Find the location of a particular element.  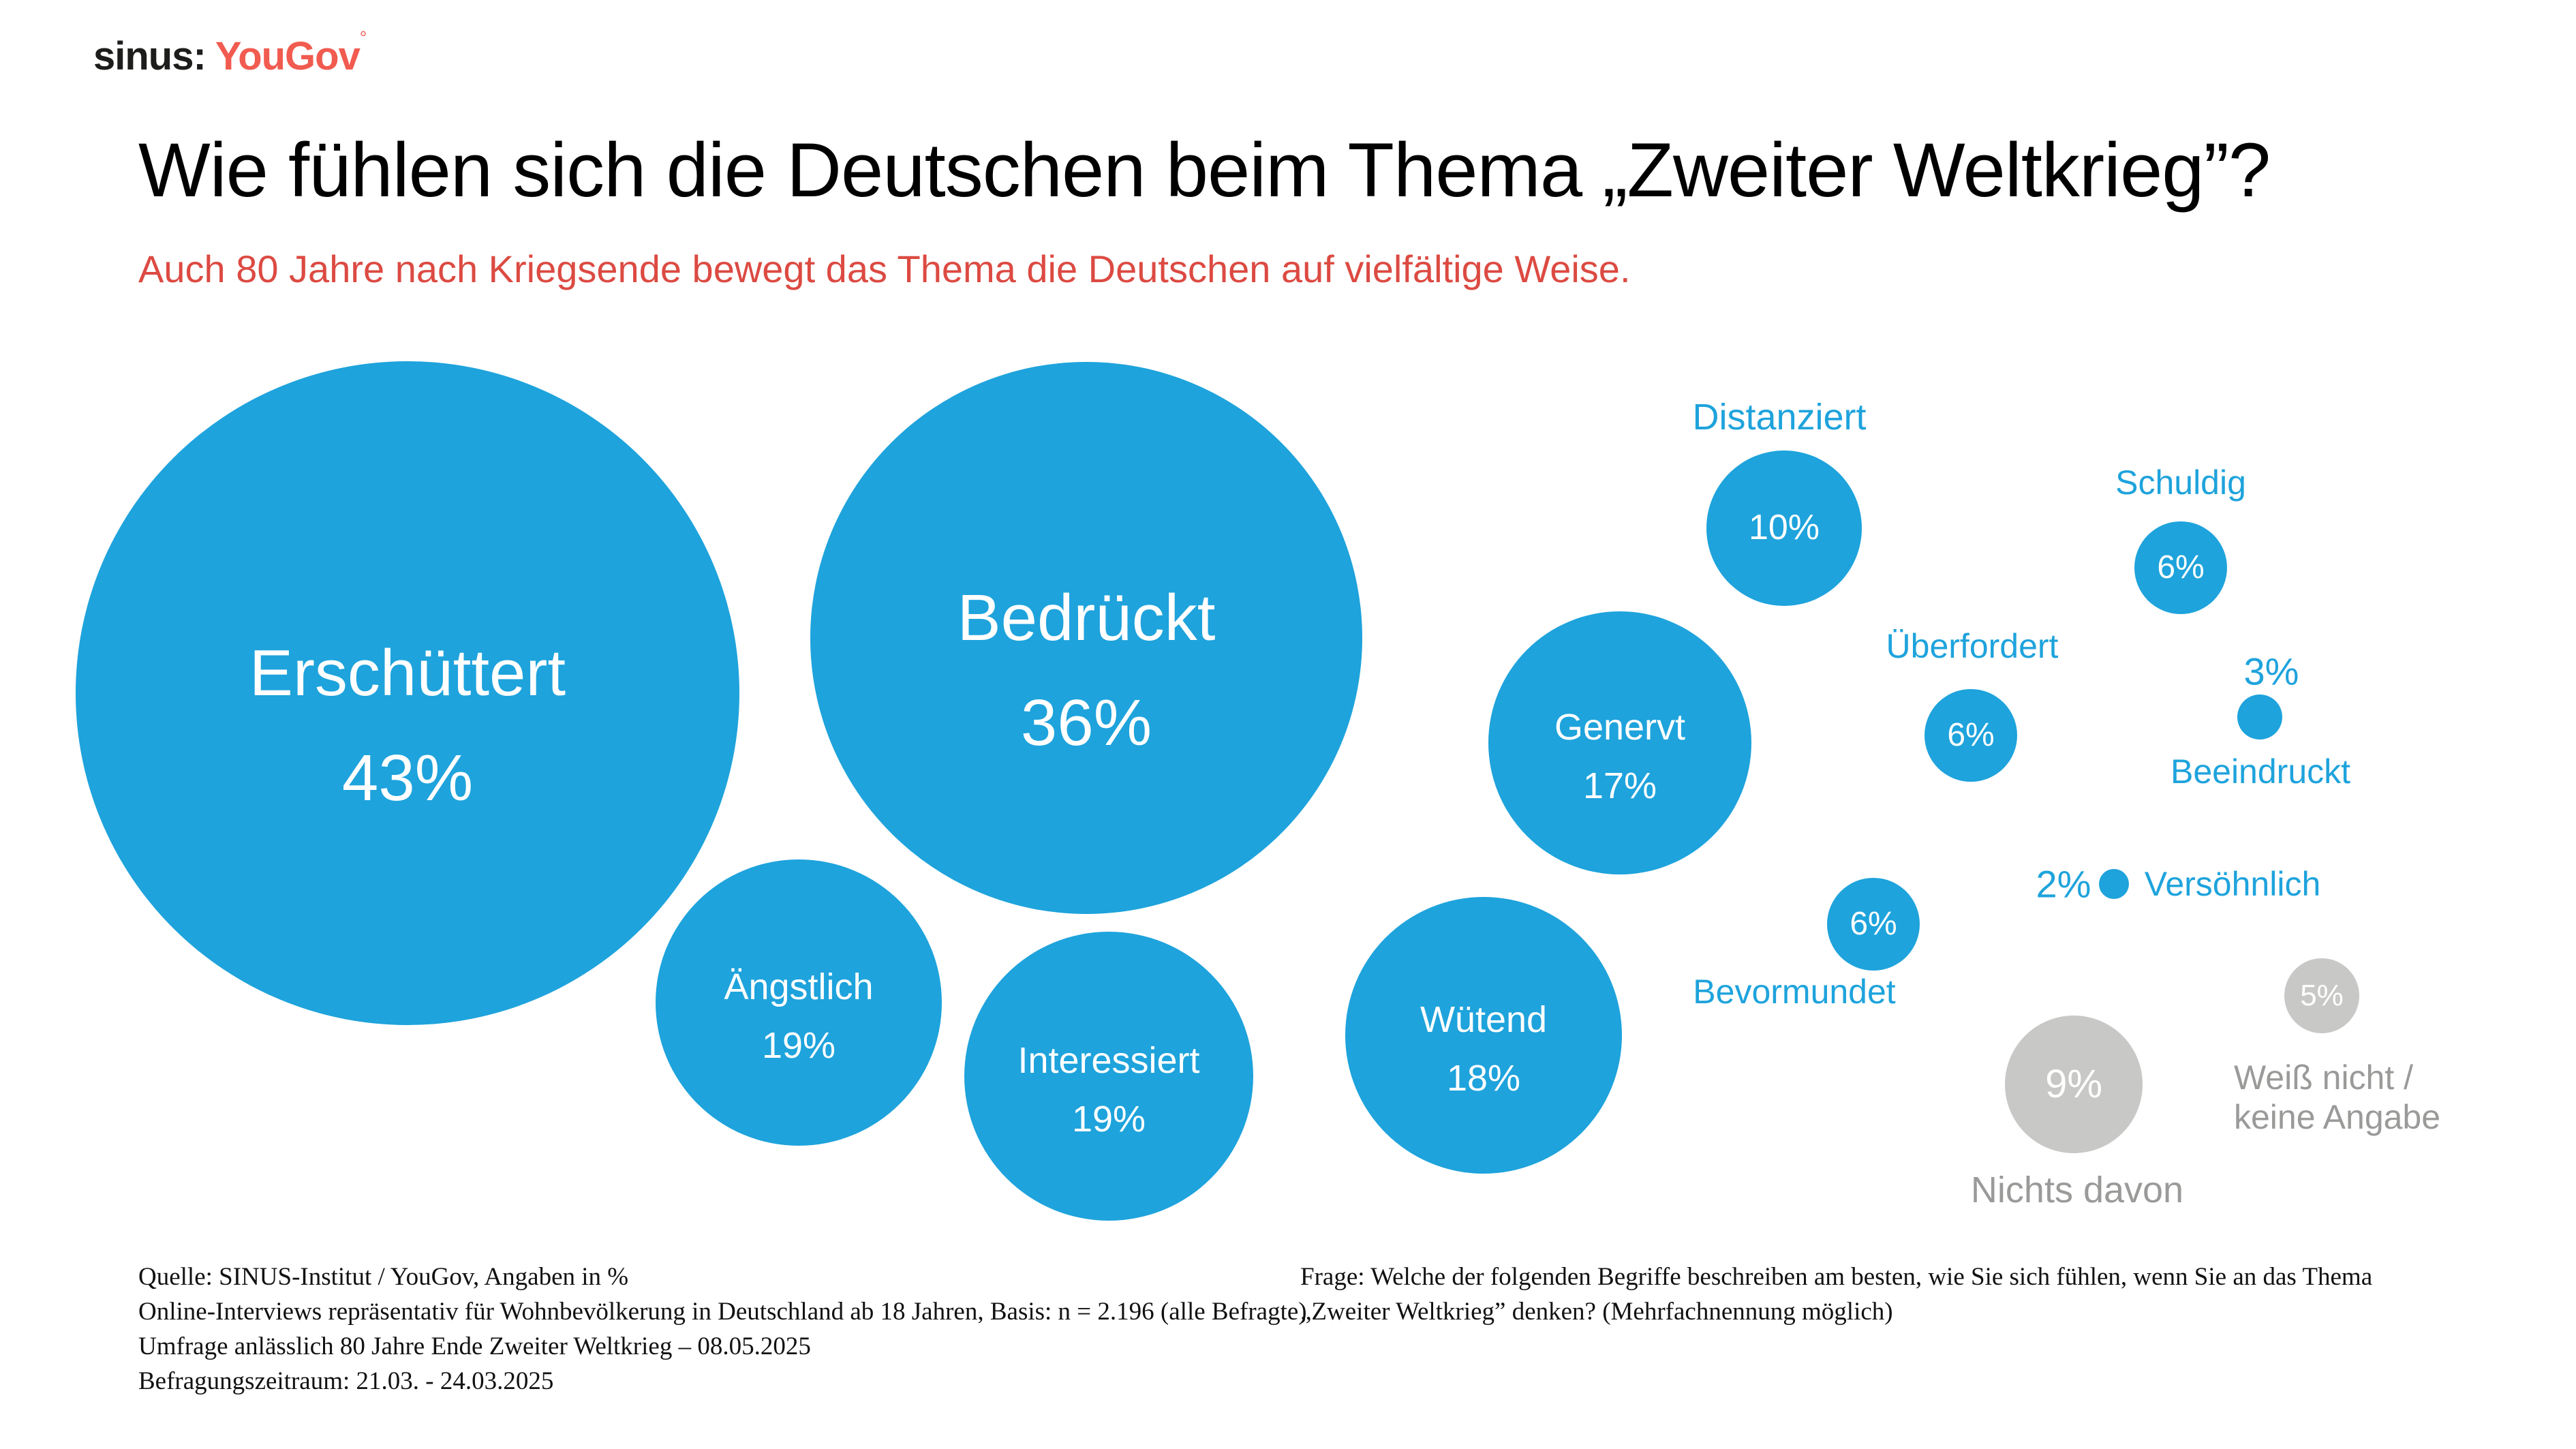

bubble-bevormundet: 6% is located at coordinates (1874, 924).